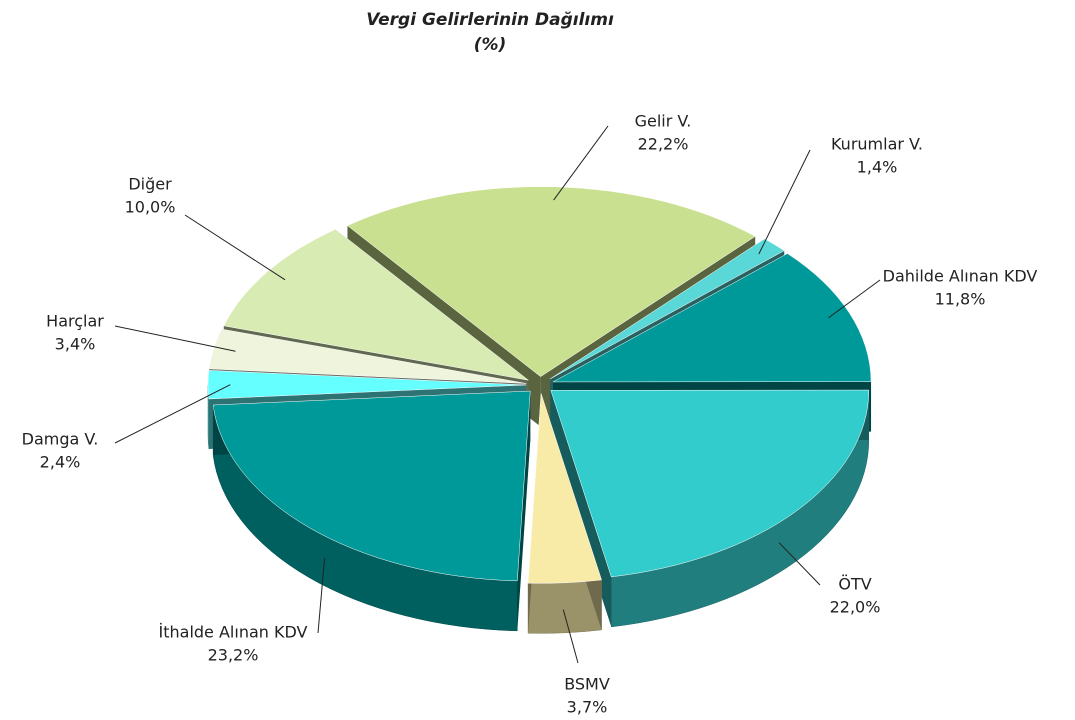 This screenshot has height=720, width=1075. I want to click on slice-label: Damga V., so click(60, 439).